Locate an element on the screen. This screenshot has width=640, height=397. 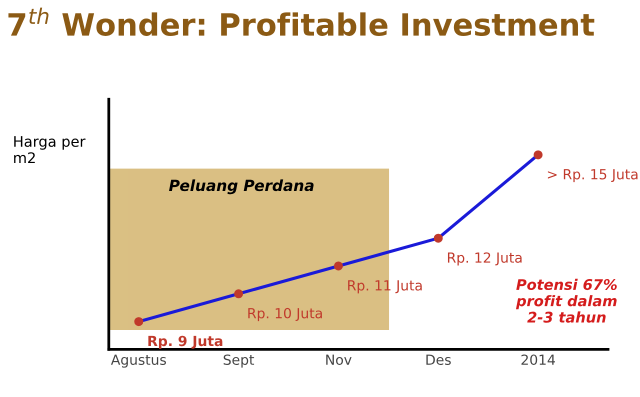
y-axis-title: Harga per m2 is located at coordinates (50, 150).